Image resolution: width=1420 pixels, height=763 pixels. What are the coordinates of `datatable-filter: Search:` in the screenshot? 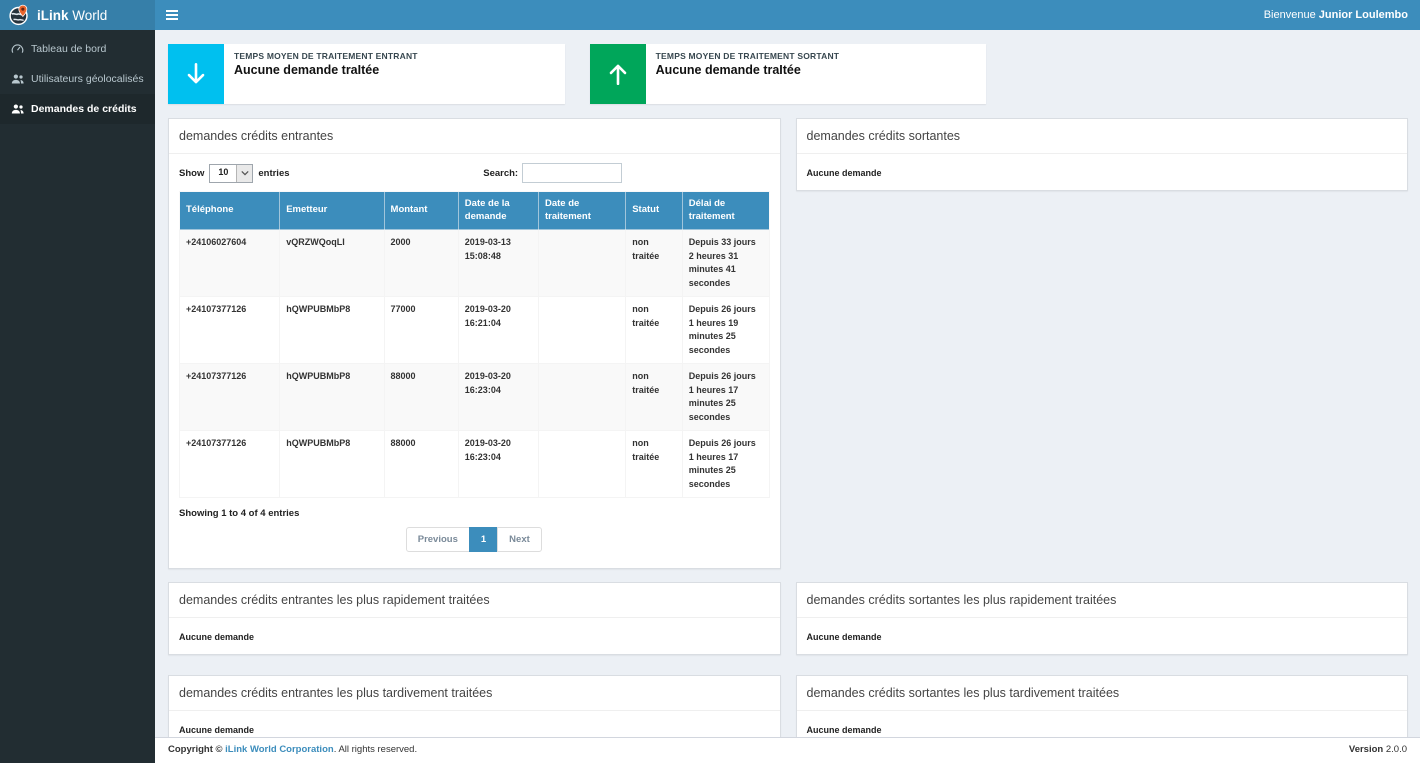 It's located at (621, 173).